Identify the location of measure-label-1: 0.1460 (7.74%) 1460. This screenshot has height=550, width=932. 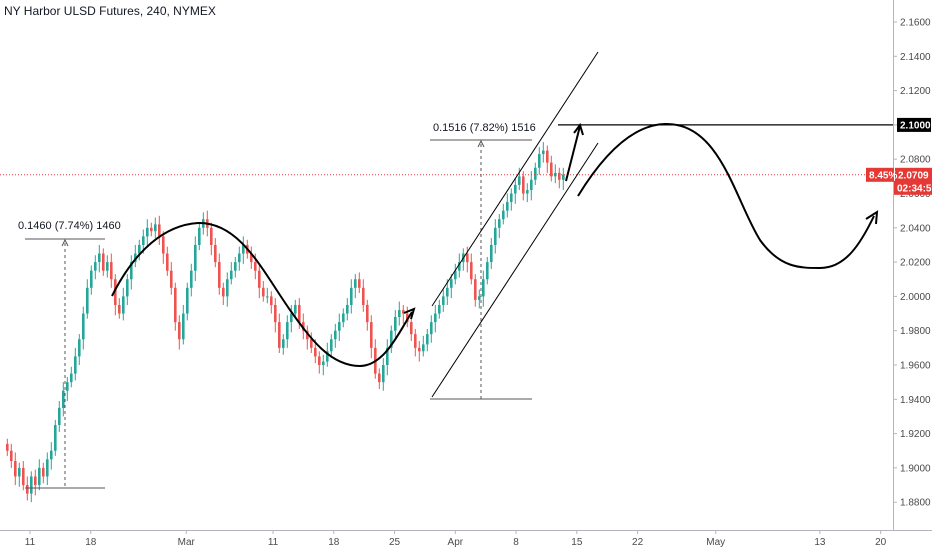
(69, 226).